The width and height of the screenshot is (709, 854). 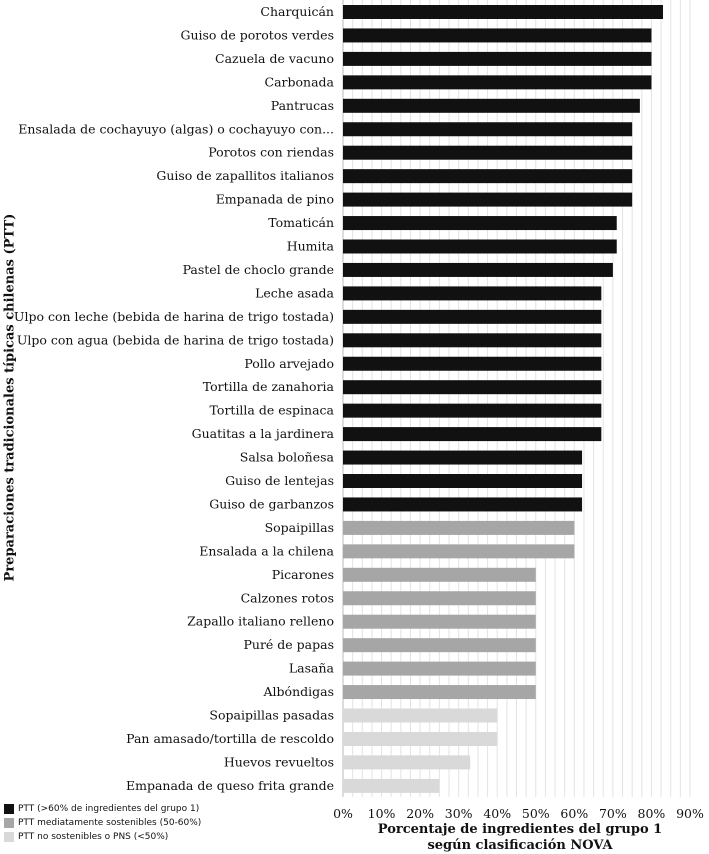 What do you see at coordinates (93, 837) in the screenshot?
I see `legend-label-low: PTT no sostenibles o PNS (<50%)` at bounding box center [93, 837].